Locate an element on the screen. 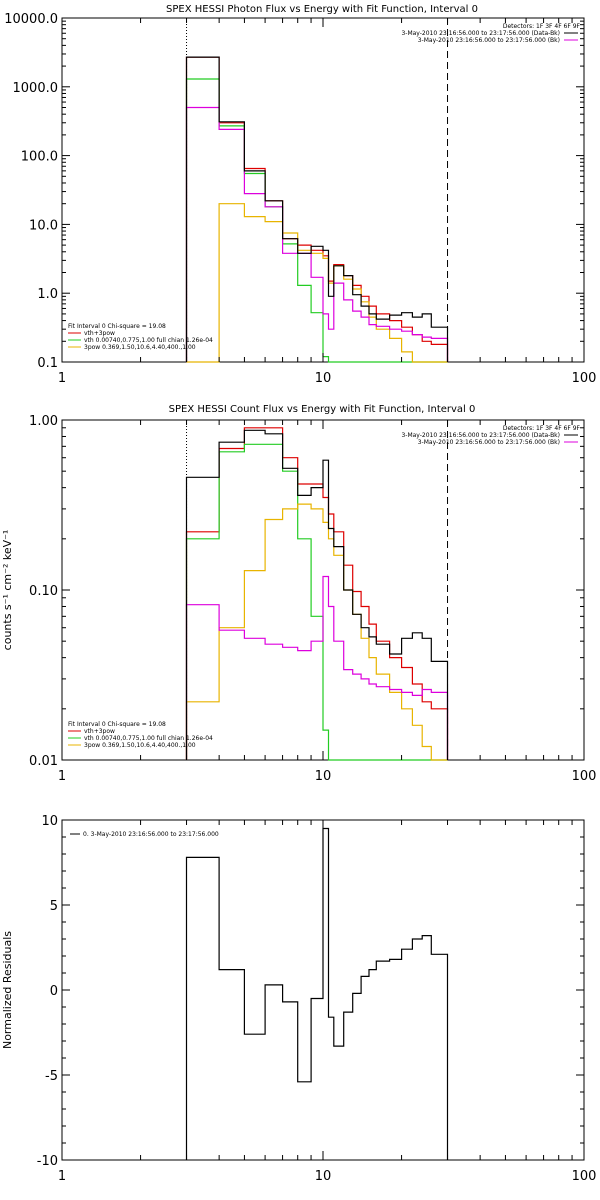 The image size is (600, 1200). y-axis-label: Normalized Residuals is located at coordinates (7, 990).